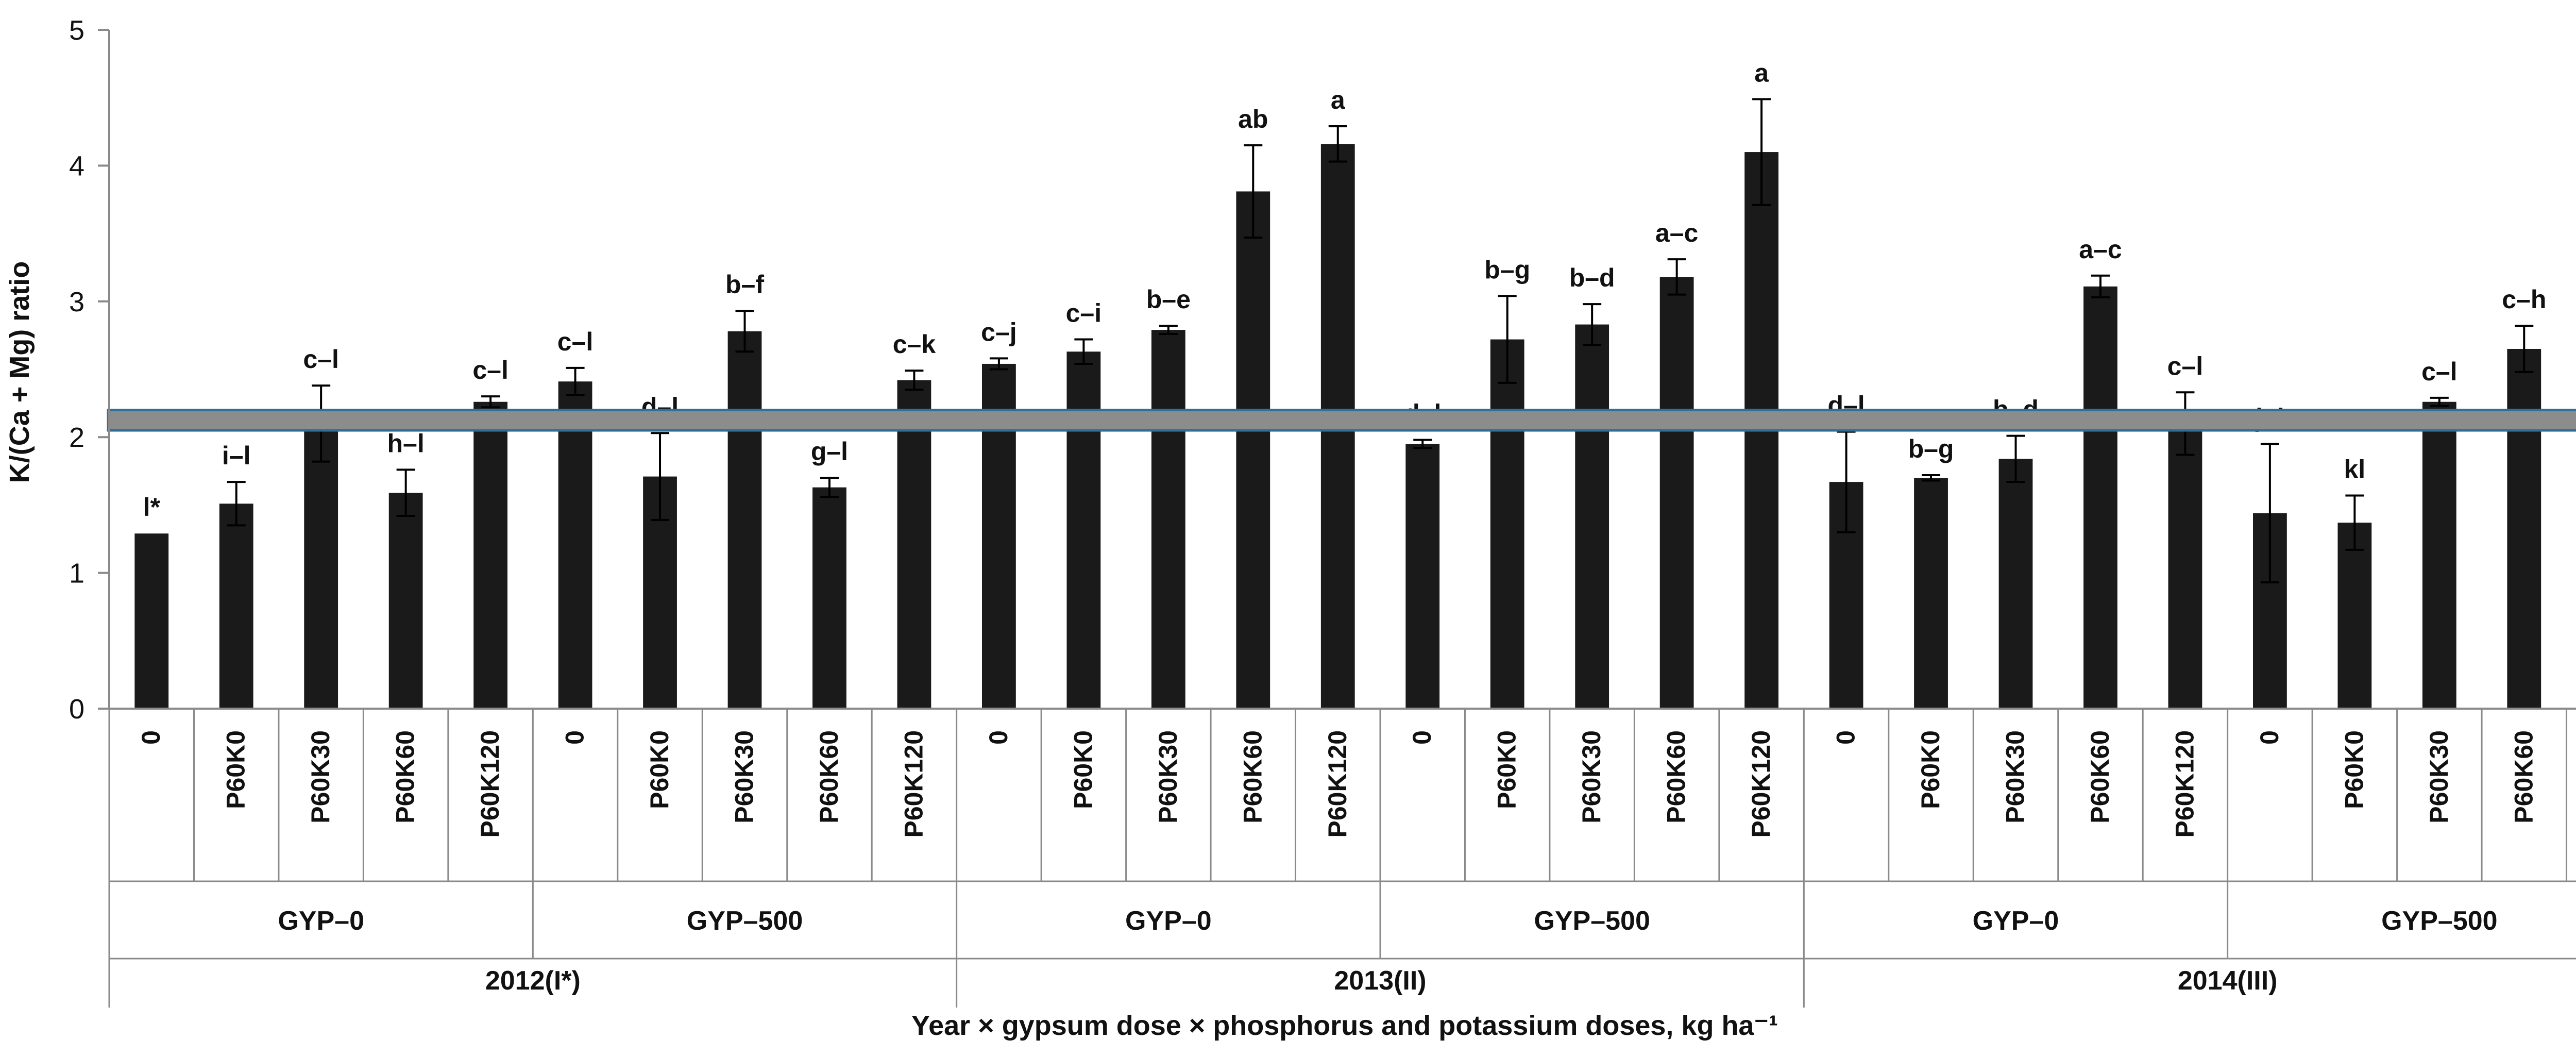 This screenshot has width=2576, height=1056. I want to click on significance-label: g–l, so click(829, 452).